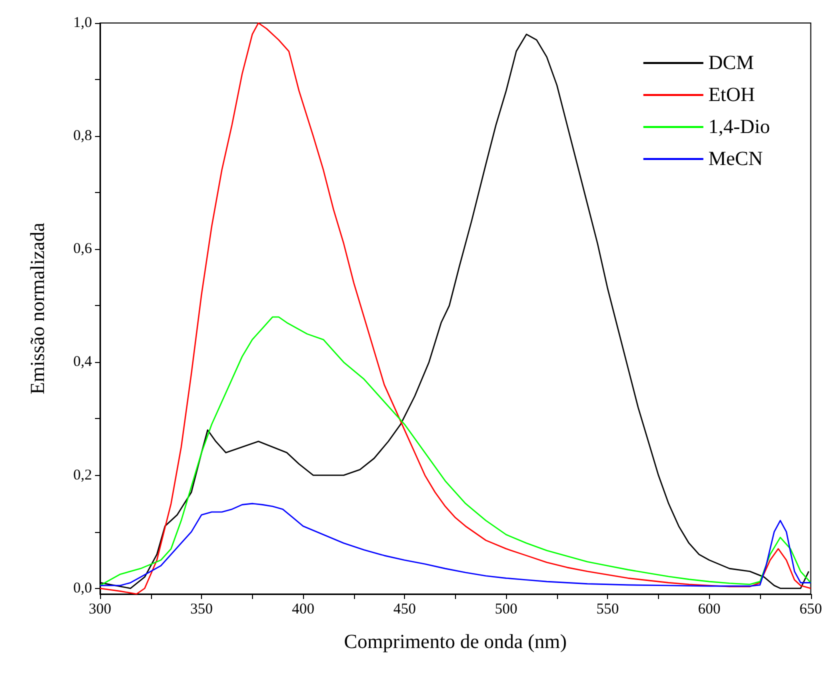 The image size is (833, 680). Describe the element at coordinates (607, 610) in the screenshot. I see `x-tick-label: 550` at that location.